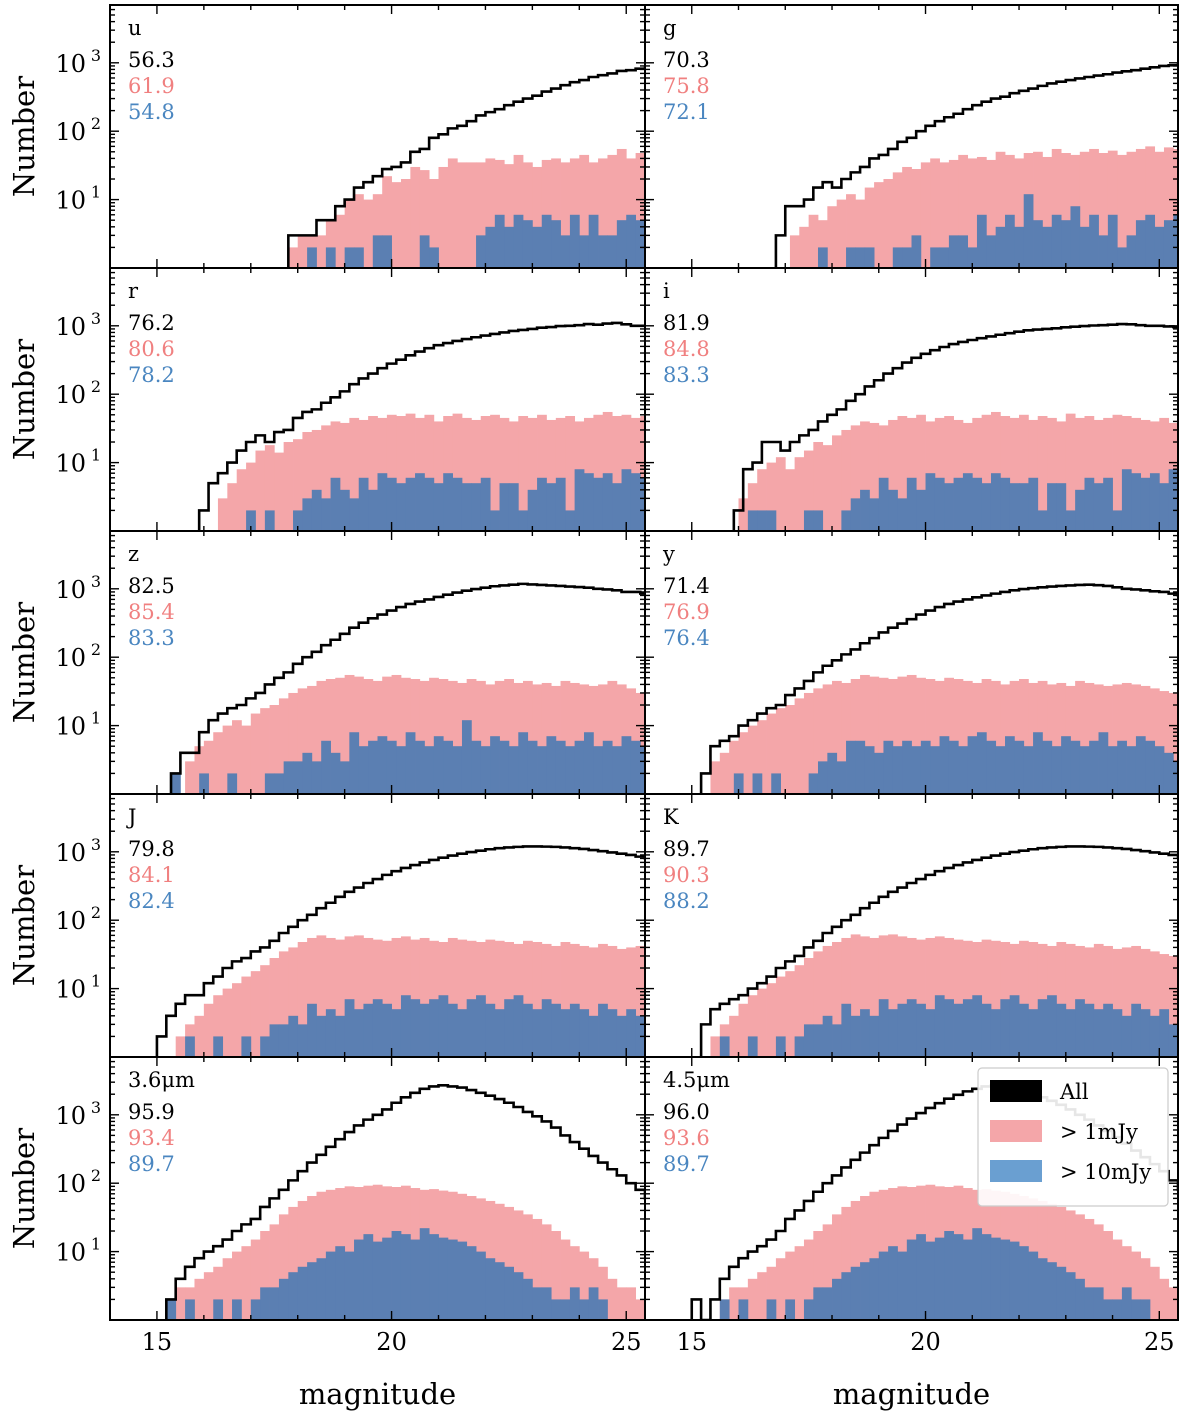 The image size is (1200, 1416). What do you see at coordinates (96, 844) in the screenshot?
I see `y-tick-exponent: 3` at bounding box center [96, 844].